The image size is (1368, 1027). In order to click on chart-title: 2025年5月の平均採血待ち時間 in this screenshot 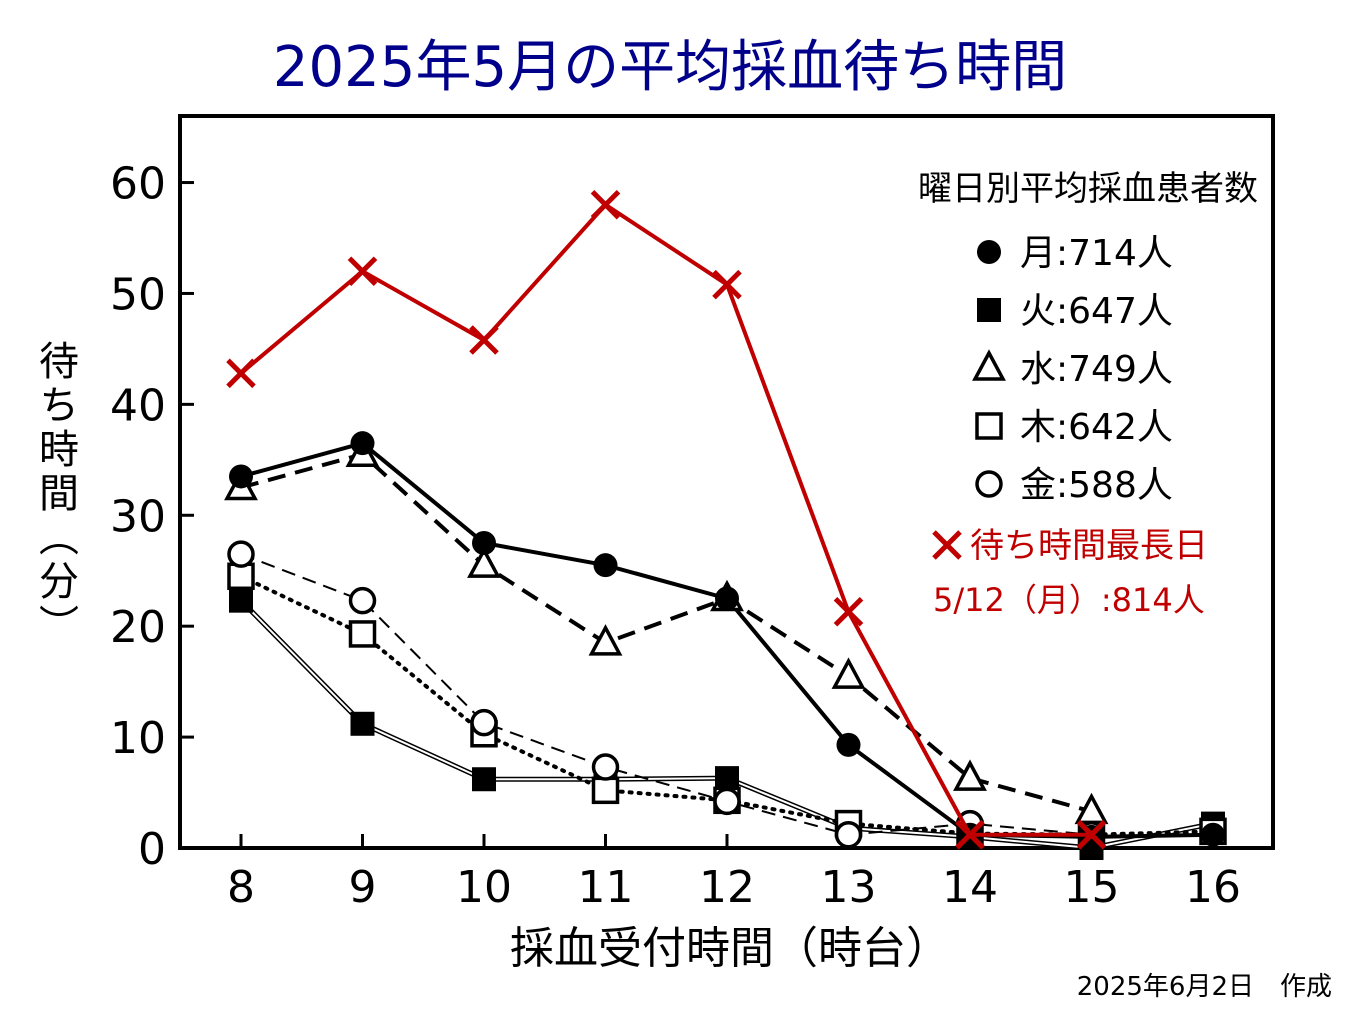, I will do `click(670, 67)`.